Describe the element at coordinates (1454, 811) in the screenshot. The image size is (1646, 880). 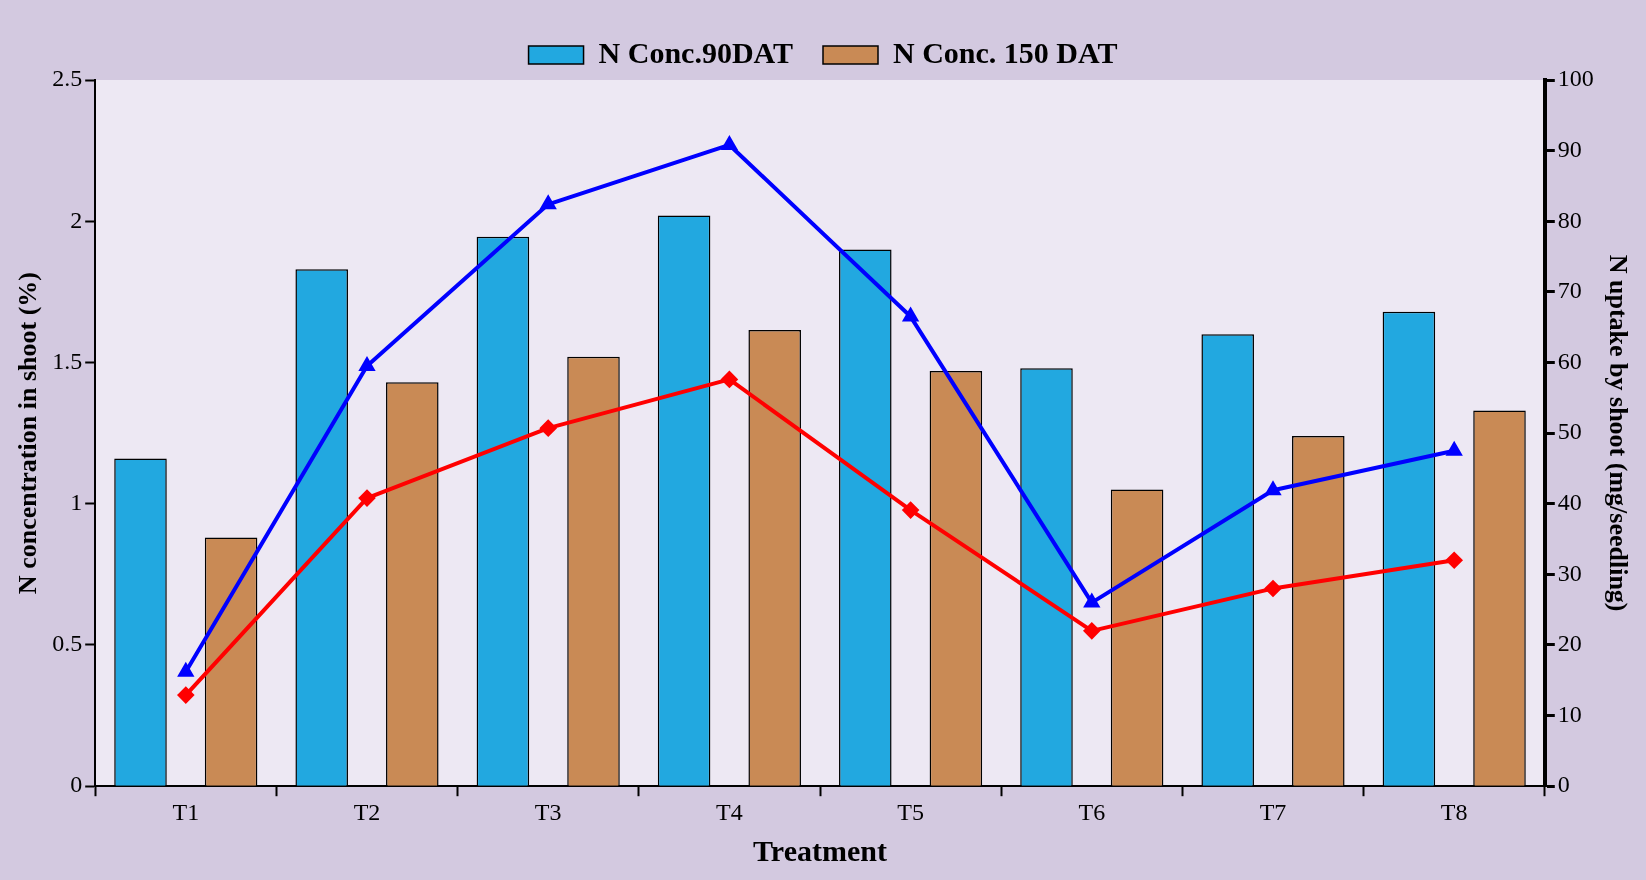
I see `x-tick-label: T8` at that location.